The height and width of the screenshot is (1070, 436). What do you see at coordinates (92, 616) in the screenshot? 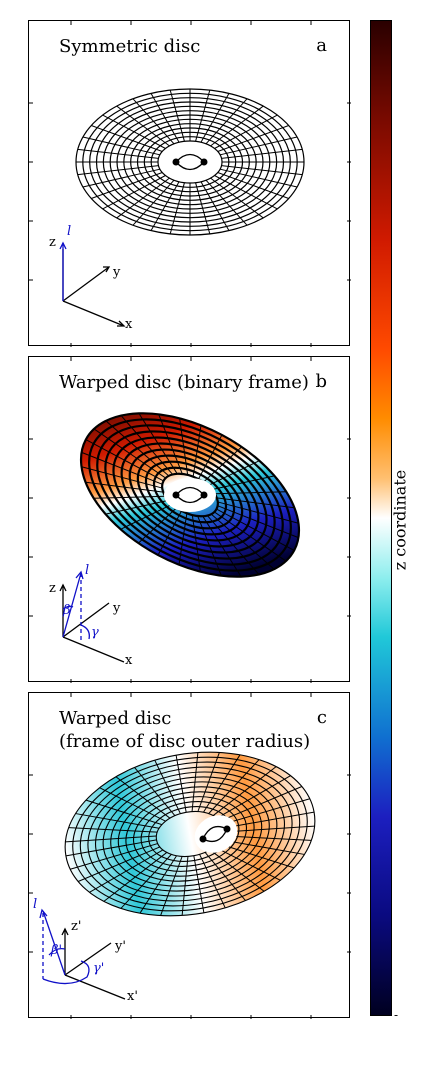
I see `axes-triad-b` at bounding box center [92, 616].